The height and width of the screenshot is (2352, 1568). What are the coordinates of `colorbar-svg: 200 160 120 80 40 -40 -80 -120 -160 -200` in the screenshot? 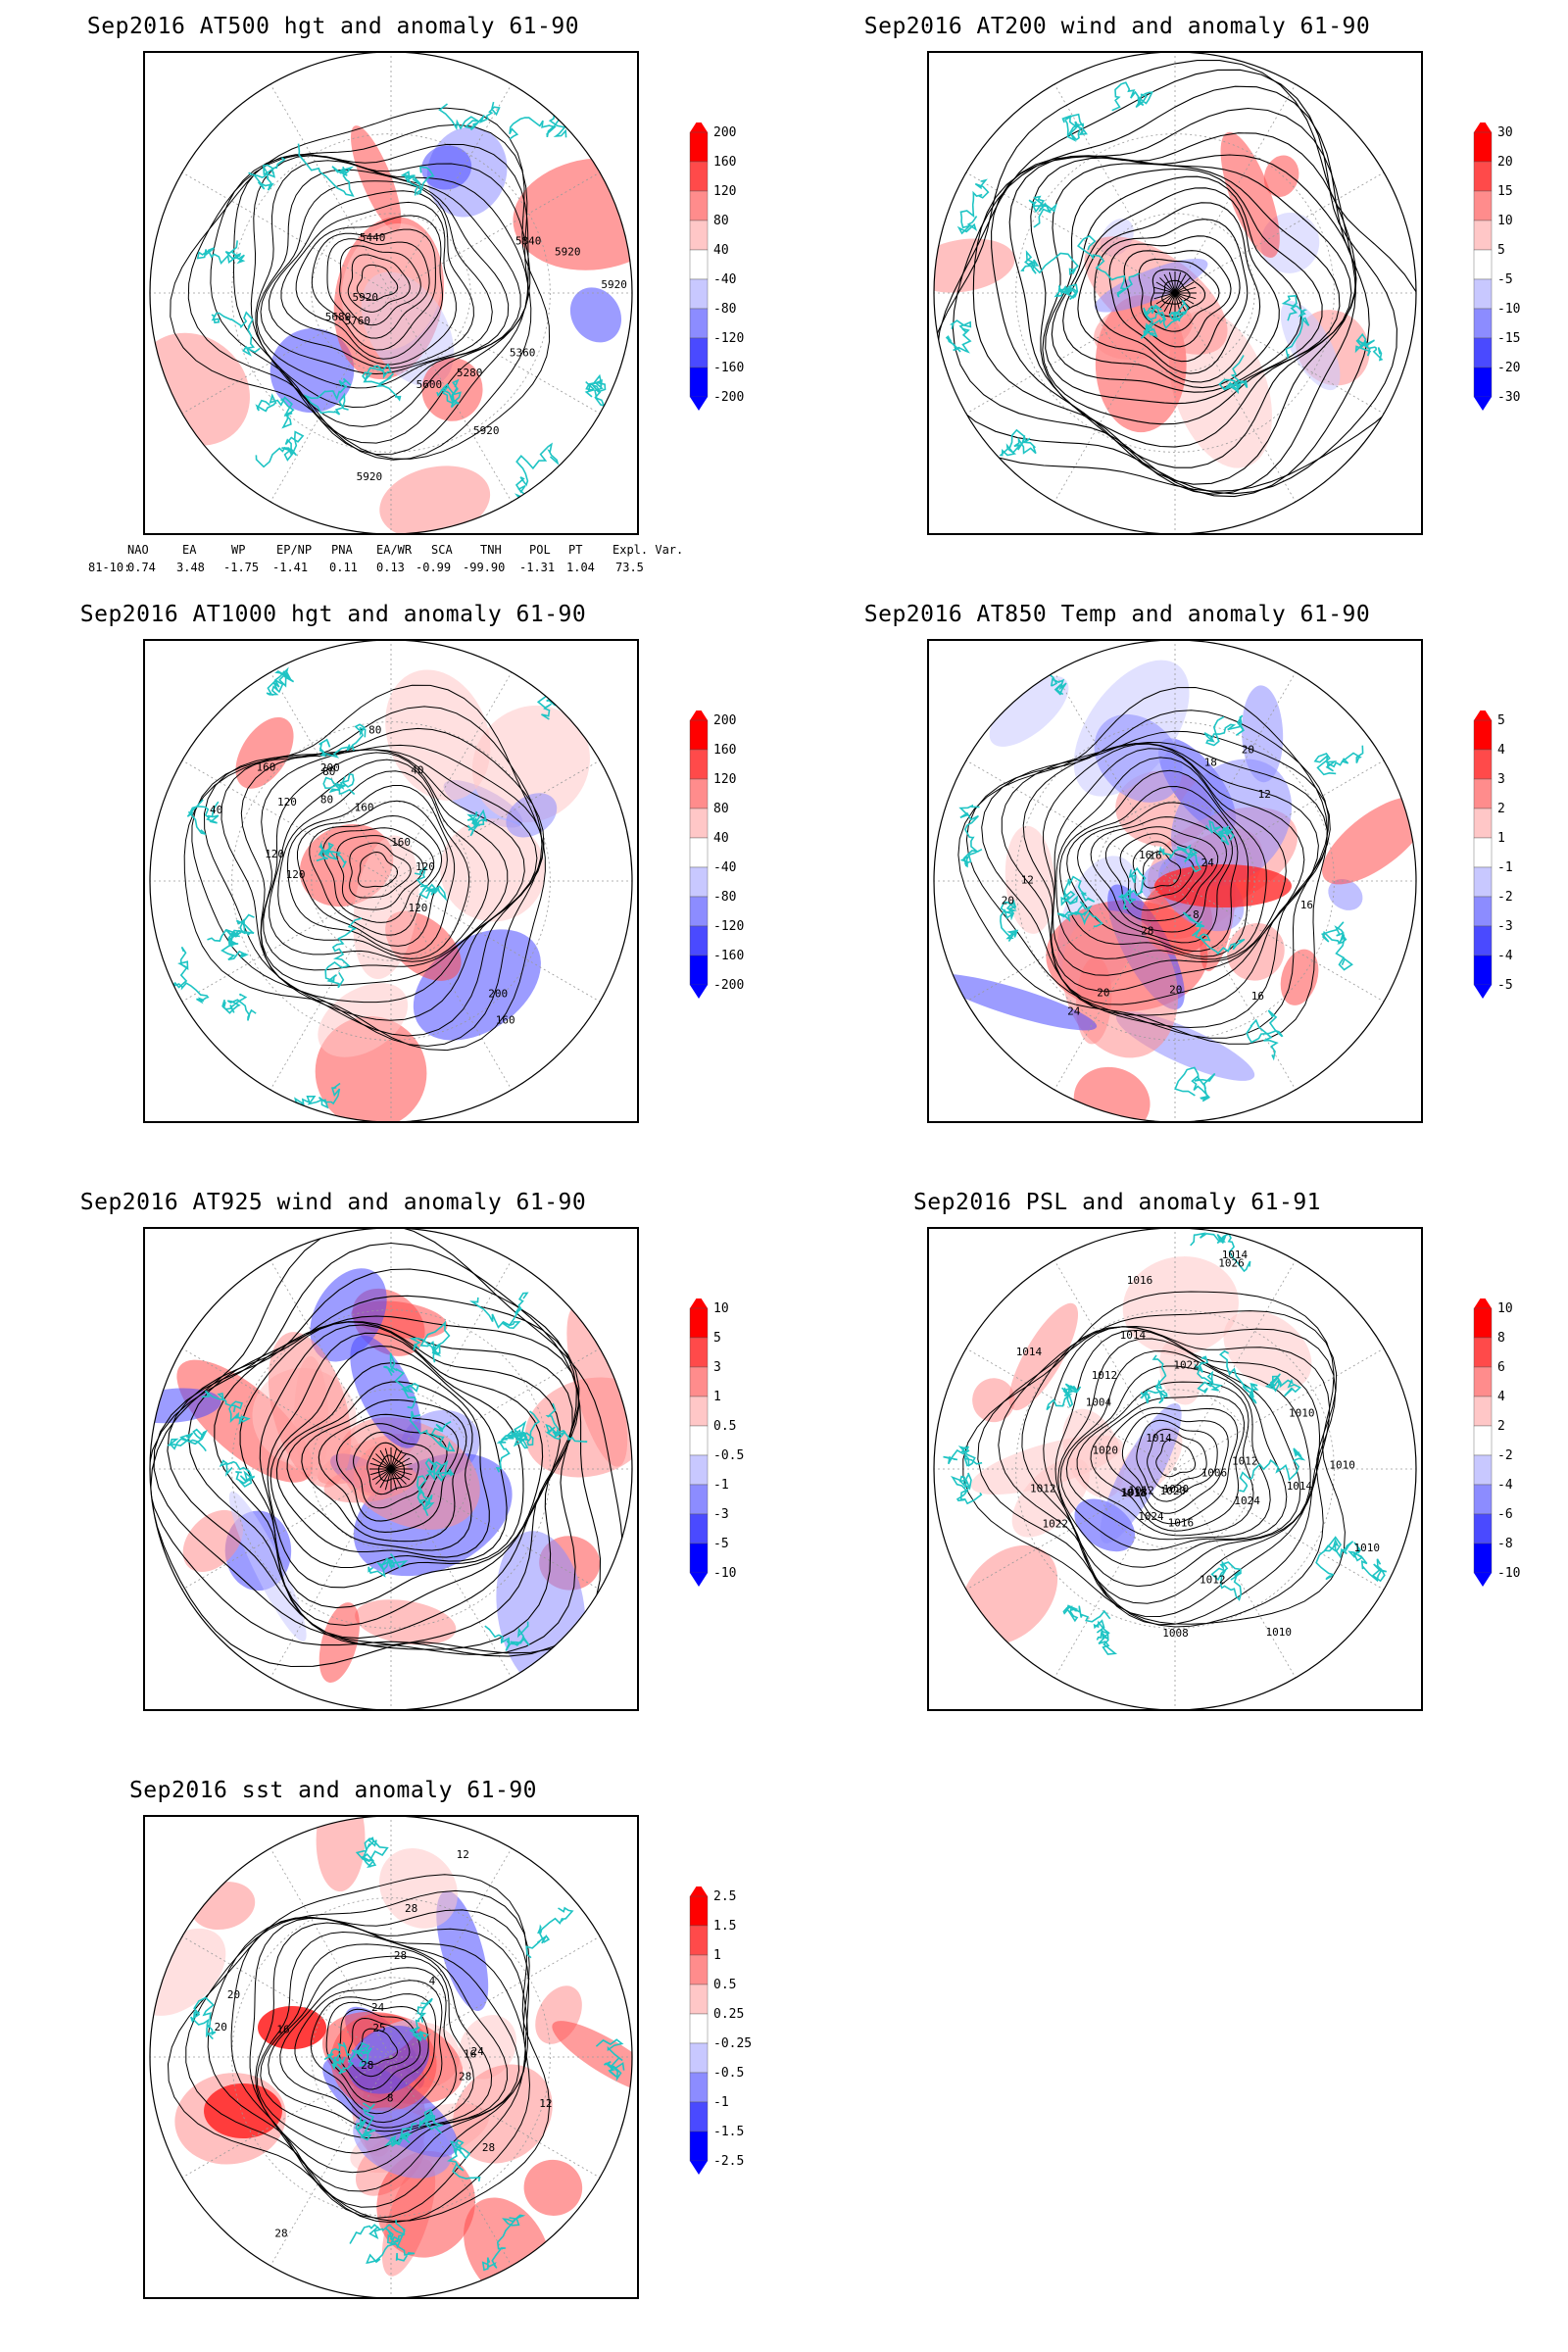 It's located at (716, 853).